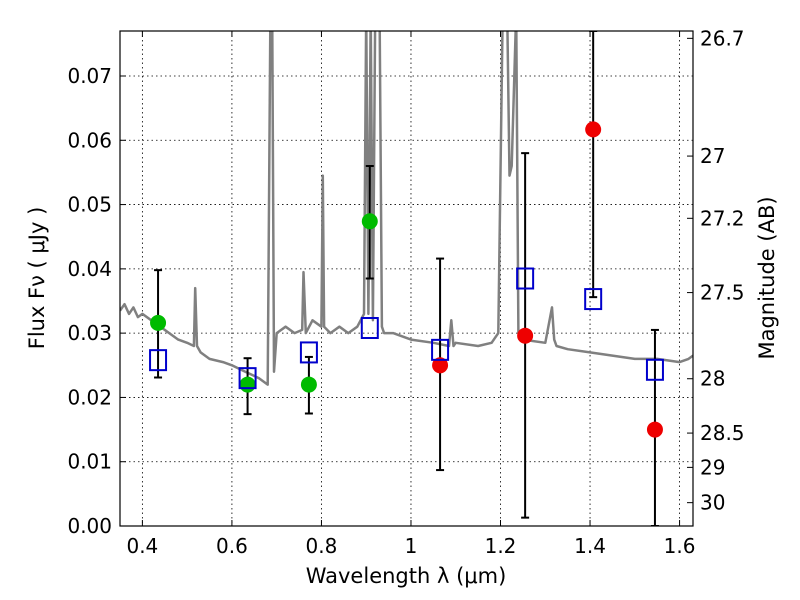 The width and height of the screenshot is (800, 600). What do you see at coordinates (89, 397) in the screenshot?
I see `y-tick-label: 0.02` at bounding box center [89, 397].